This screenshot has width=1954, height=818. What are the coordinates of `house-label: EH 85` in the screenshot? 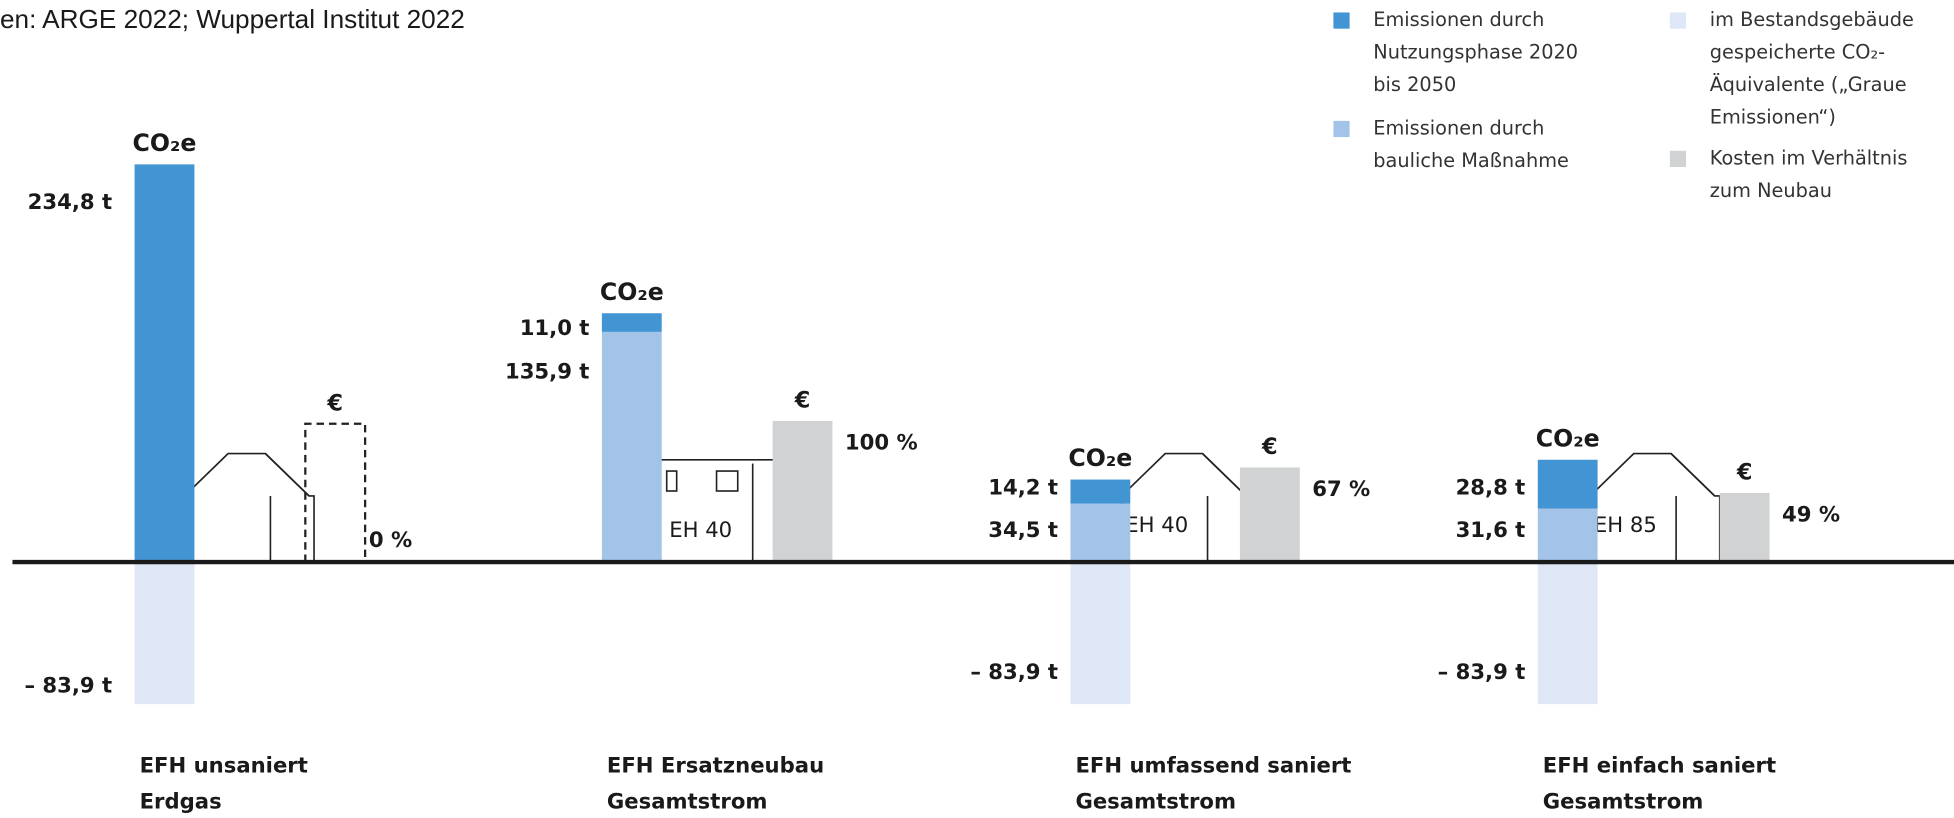 It's located at (1625, 524).